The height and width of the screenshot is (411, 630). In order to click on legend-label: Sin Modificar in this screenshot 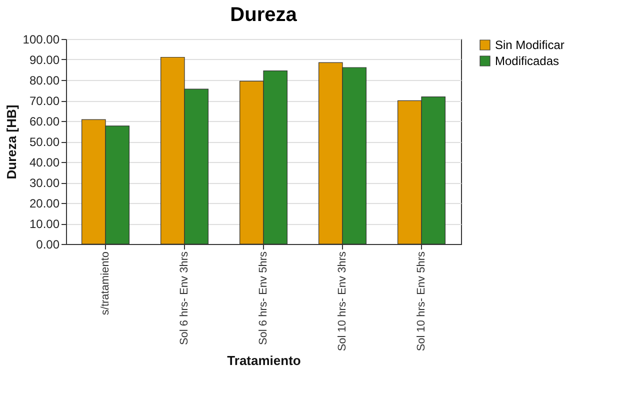, I will do `click(529, 45)`.